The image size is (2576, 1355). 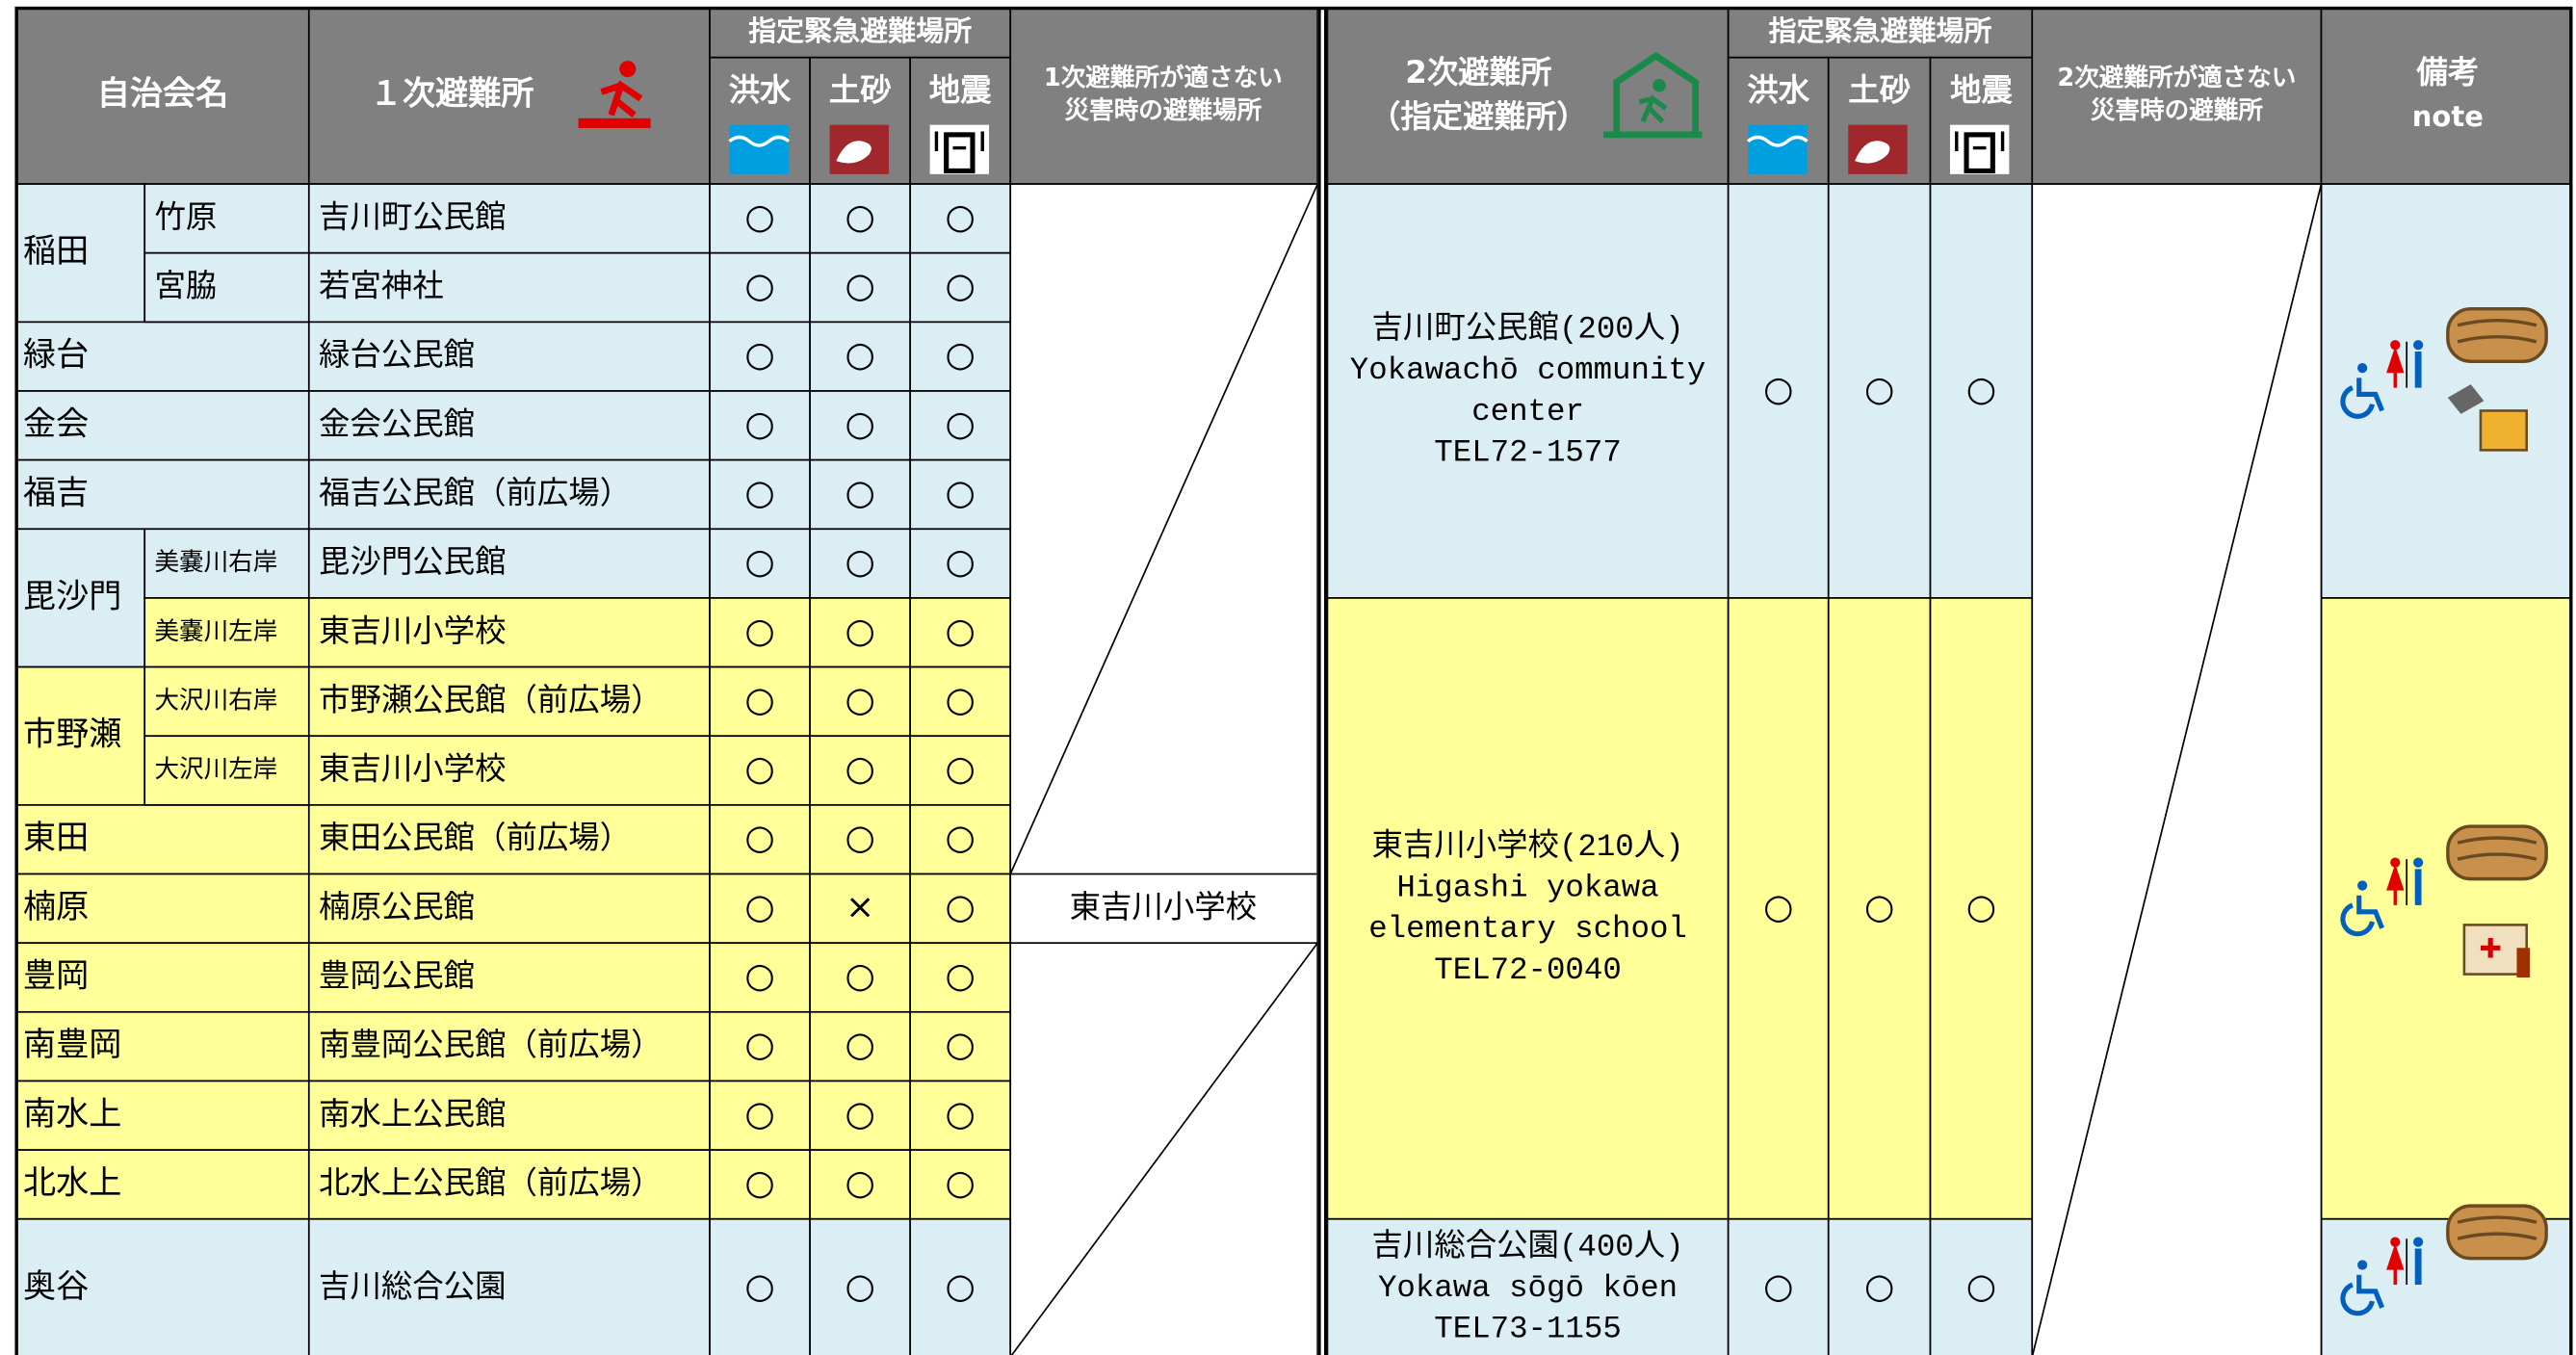 What do you see at coordinates (1163, 906) in the screenshot?
I see `alt-site: 東吉川小学校` at bounding box center [1163, 906].